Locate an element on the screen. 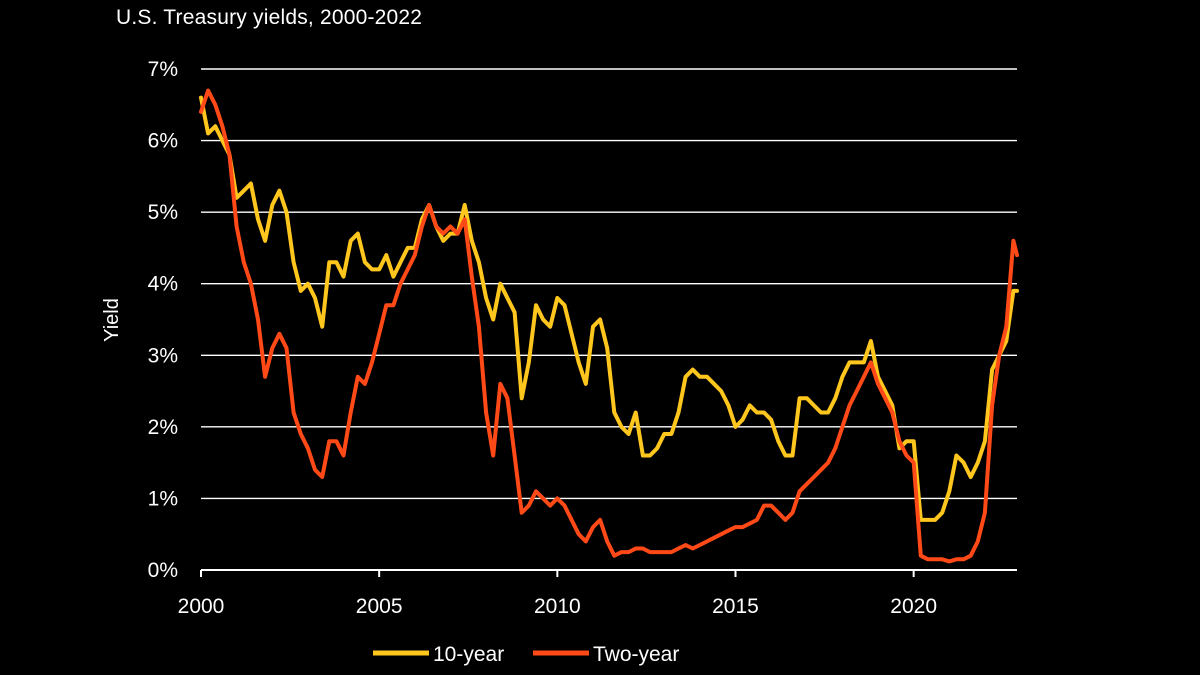 This screenshot has height=675, width=1200. legend: 10-year Two-year is located at coordinates (526, 654).